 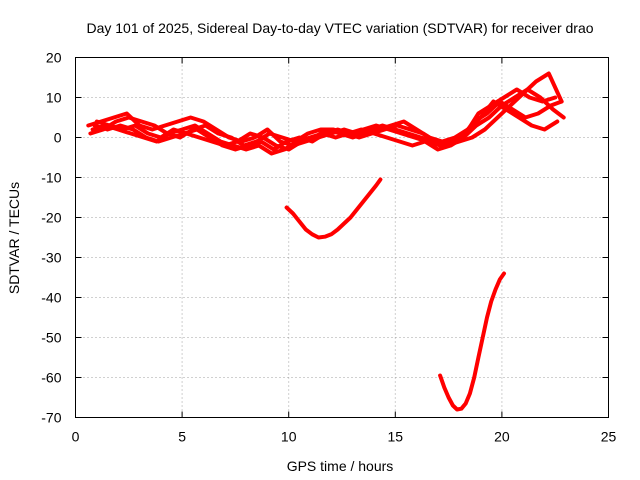 I want to click on y-tick-label: 0, so click(x=58, y=138).